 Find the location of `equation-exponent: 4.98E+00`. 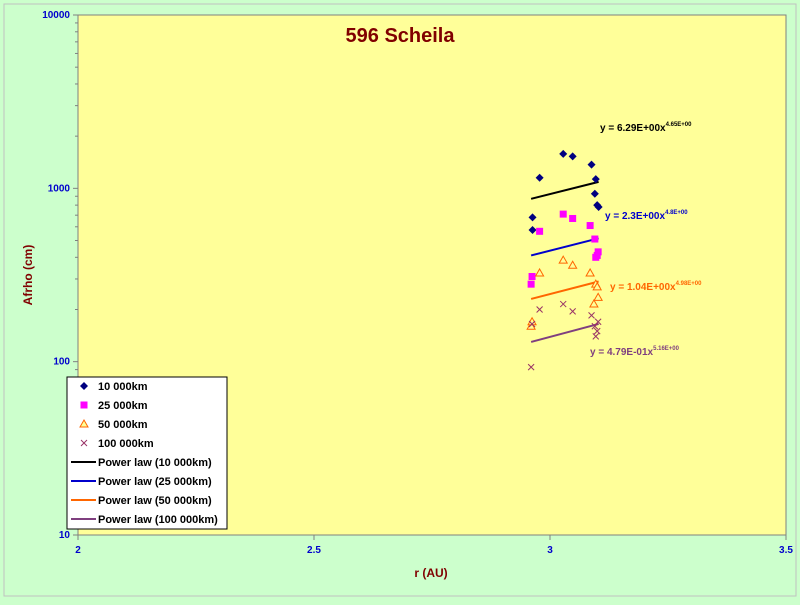

equation-exponent: 4.98E+00 is located at coordinates (689, 284).